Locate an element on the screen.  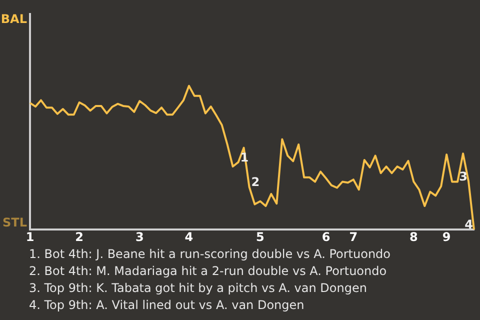
x-tick-label: 3 is located at coordinates (139, 237).